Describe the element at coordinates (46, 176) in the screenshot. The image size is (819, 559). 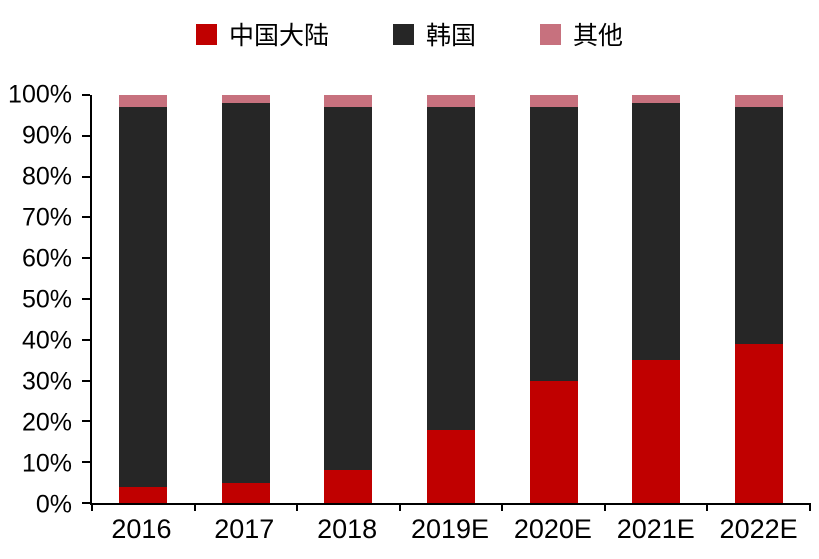
I see `y-tick-label: 80%` at that location.